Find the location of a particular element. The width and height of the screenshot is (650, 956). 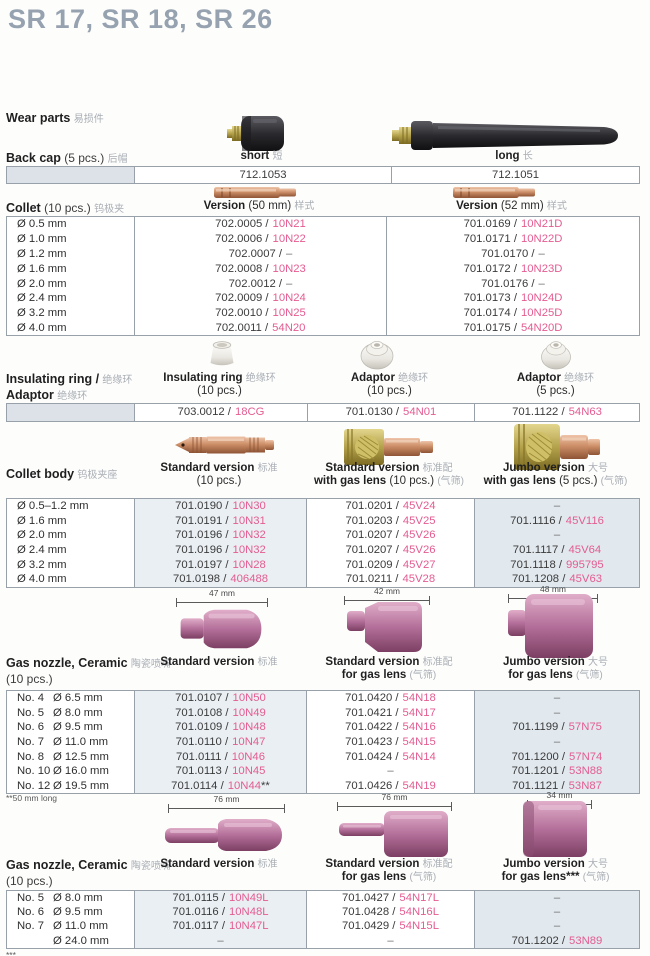

part-number-cell: 701.0201 /45V24 is located at coordinates (390, 506).